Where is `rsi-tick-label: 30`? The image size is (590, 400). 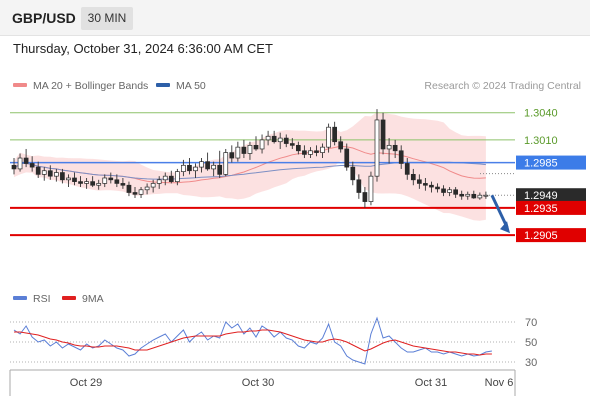 rsi-tick-label: 30 is located at coordinates (531, 363).